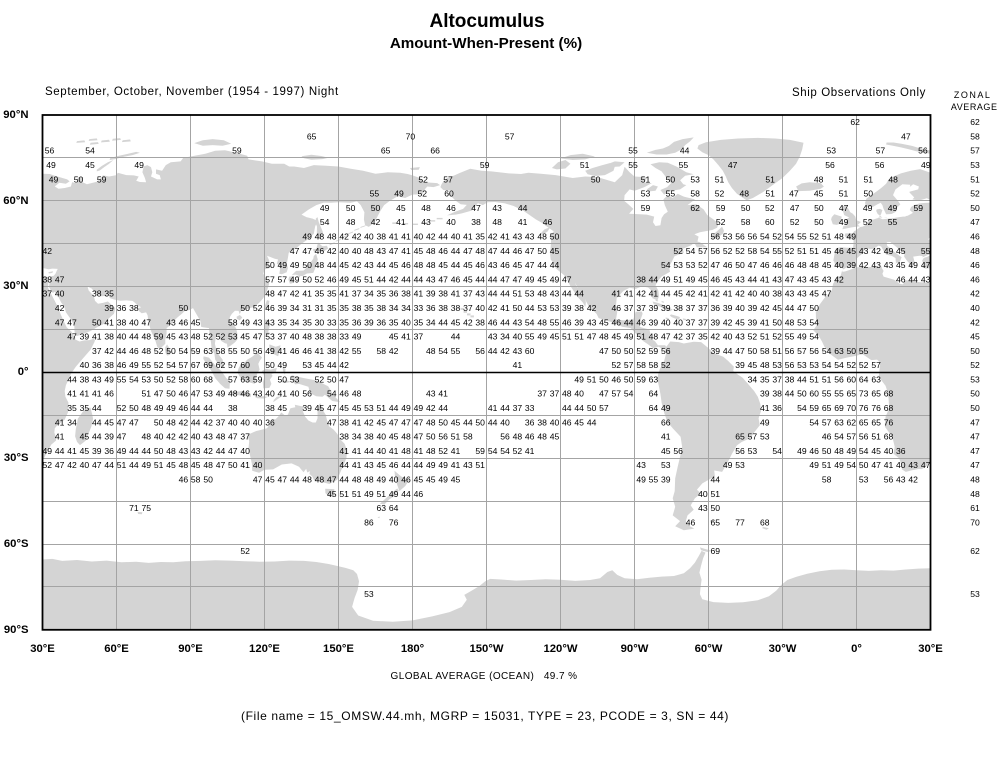 The width and height of the screenshot is (998, 760). What do you see at coordinates (332, 322) in the screenshot?
I see `svg-text: 33` at bounding box center [332, 322].